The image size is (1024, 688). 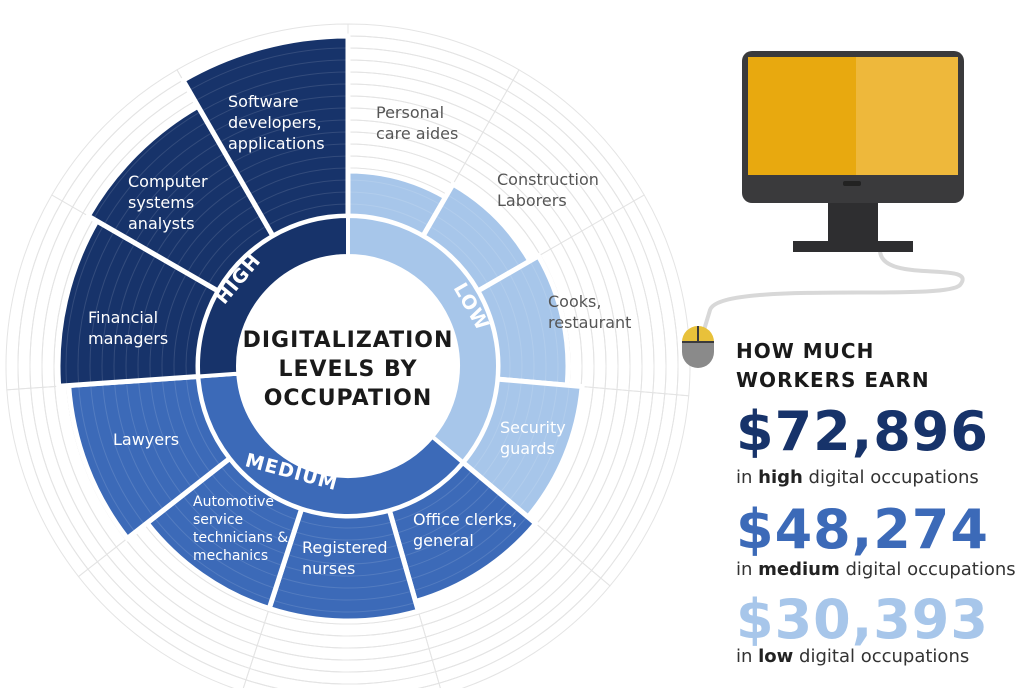 What do you see at coordinates (533, 438) in the screenshot?
I see `occupation-label: Security guards` at bounding box center [533, 438].